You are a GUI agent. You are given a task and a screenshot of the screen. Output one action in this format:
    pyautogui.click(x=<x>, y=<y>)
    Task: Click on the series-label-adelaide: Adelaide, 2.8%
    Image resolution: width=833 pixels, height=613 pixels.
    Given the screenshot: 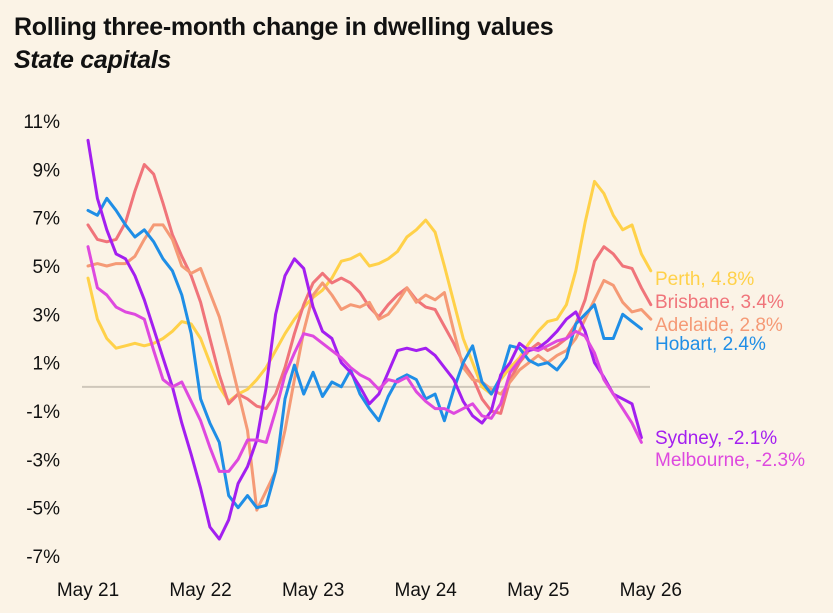 What is the action you would take?
    pyautogui.click(x=719, y=325)
    